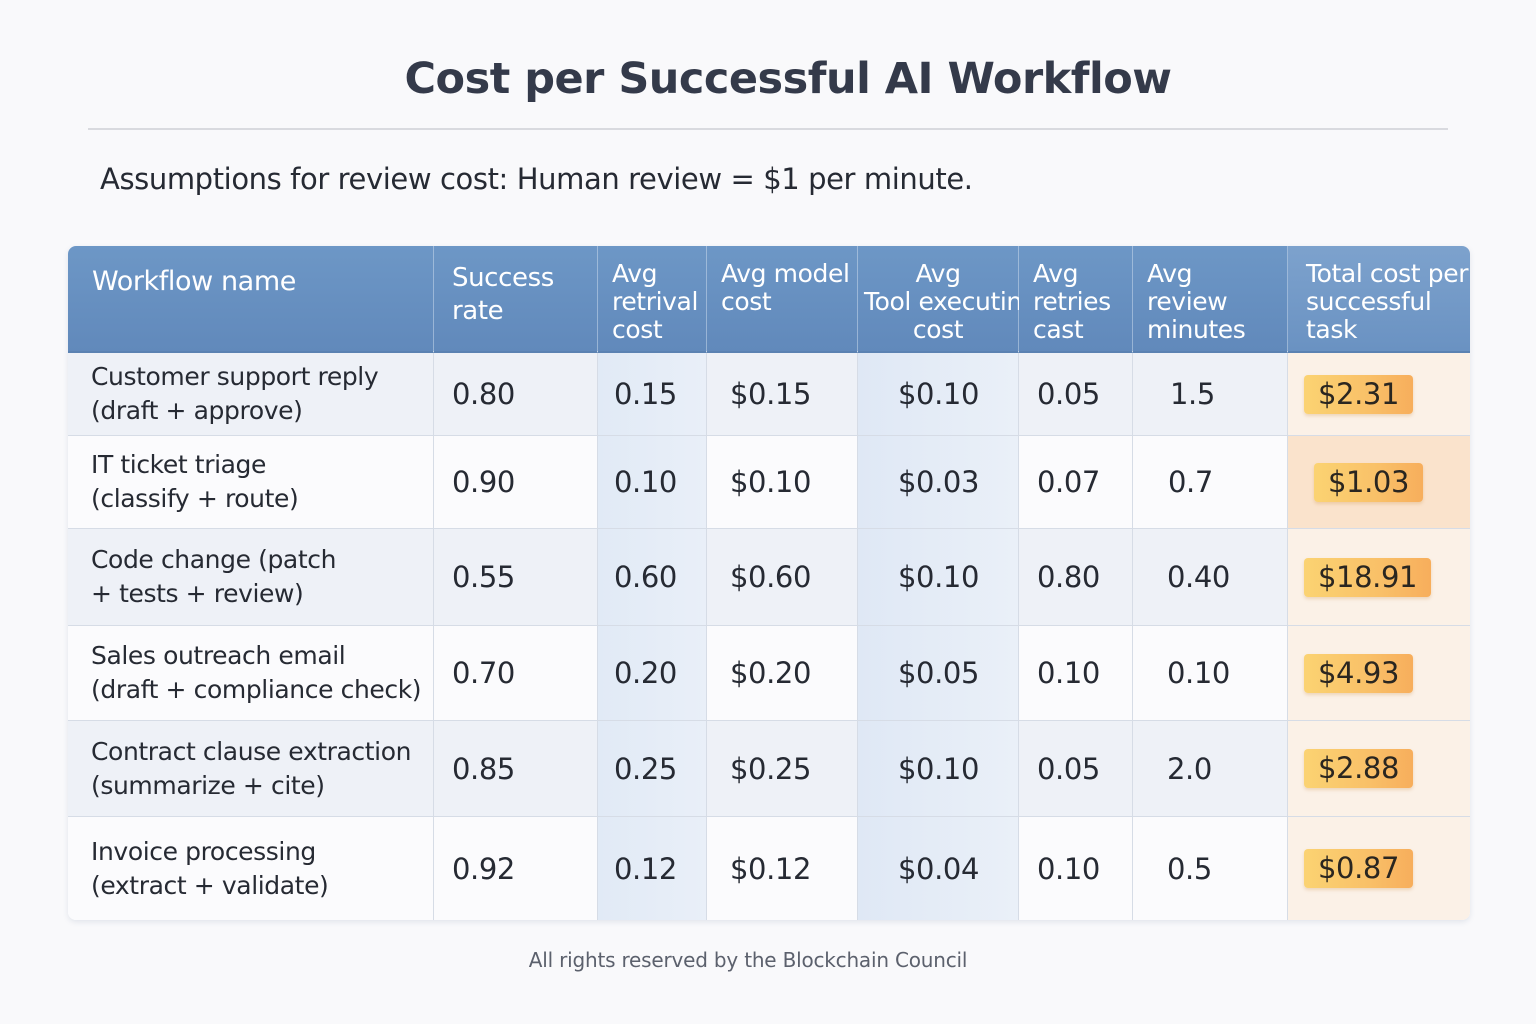 The width and height of the screenshot is (1536, 1024). What do you see at coordinates (503, 278) in the screenshot?
I see `header-text: Success` at bounding box center [503, 278].